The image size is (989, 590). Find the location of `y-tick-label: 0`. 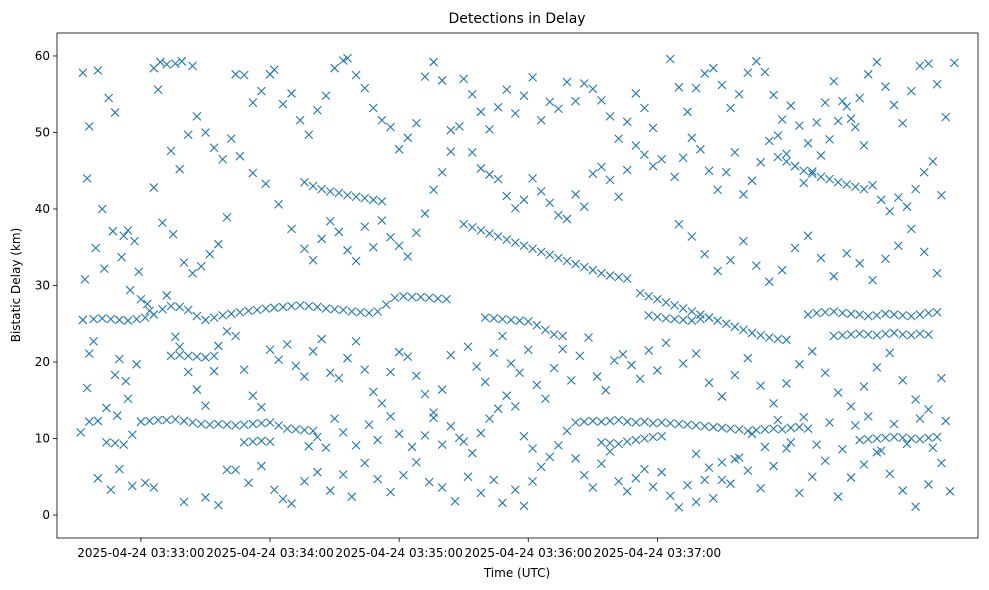

y-tick-label: 0 is located at coordinates (46, 515).